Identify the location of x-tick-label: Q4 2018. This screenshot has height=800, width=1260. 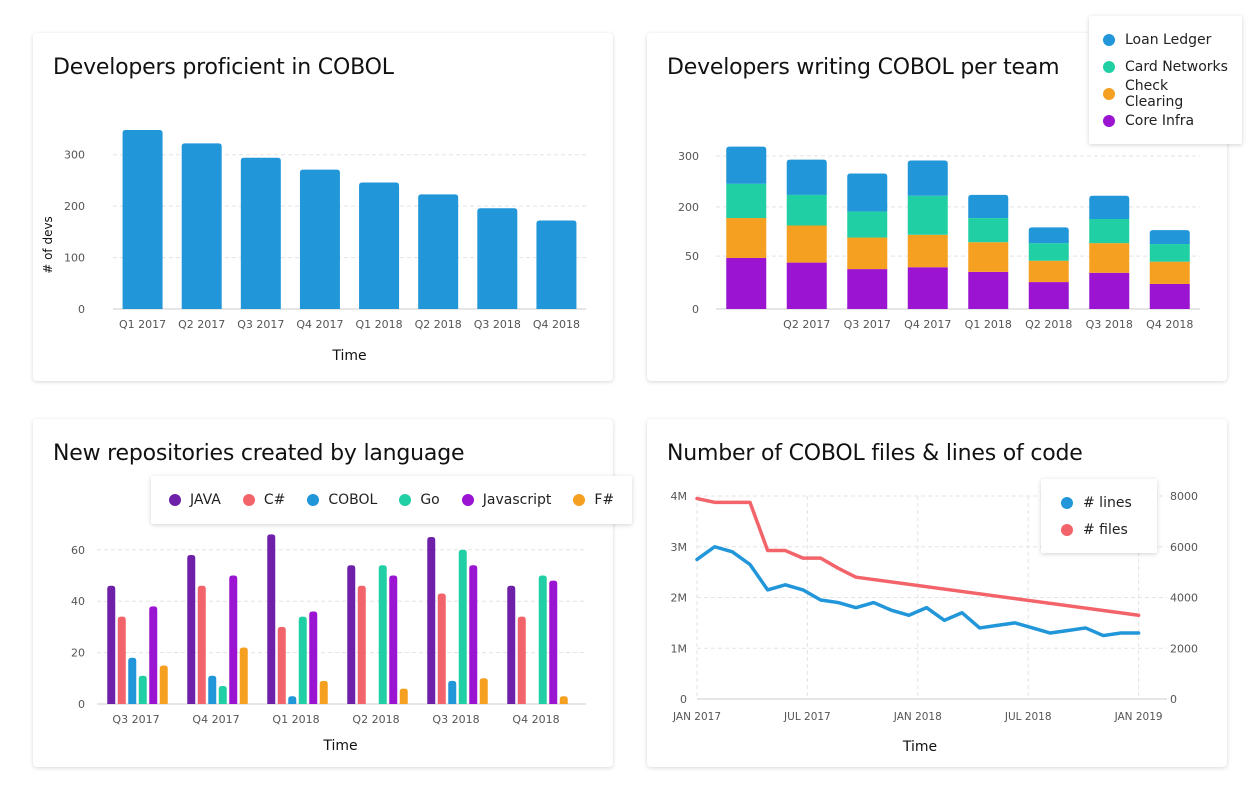
(1169, 324).